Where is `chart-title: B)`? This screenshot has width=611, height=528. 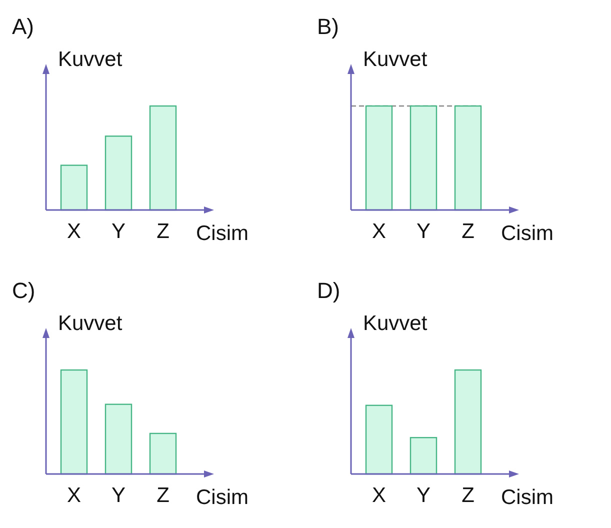 chart-title: B) is located at coordinates (328, 26).